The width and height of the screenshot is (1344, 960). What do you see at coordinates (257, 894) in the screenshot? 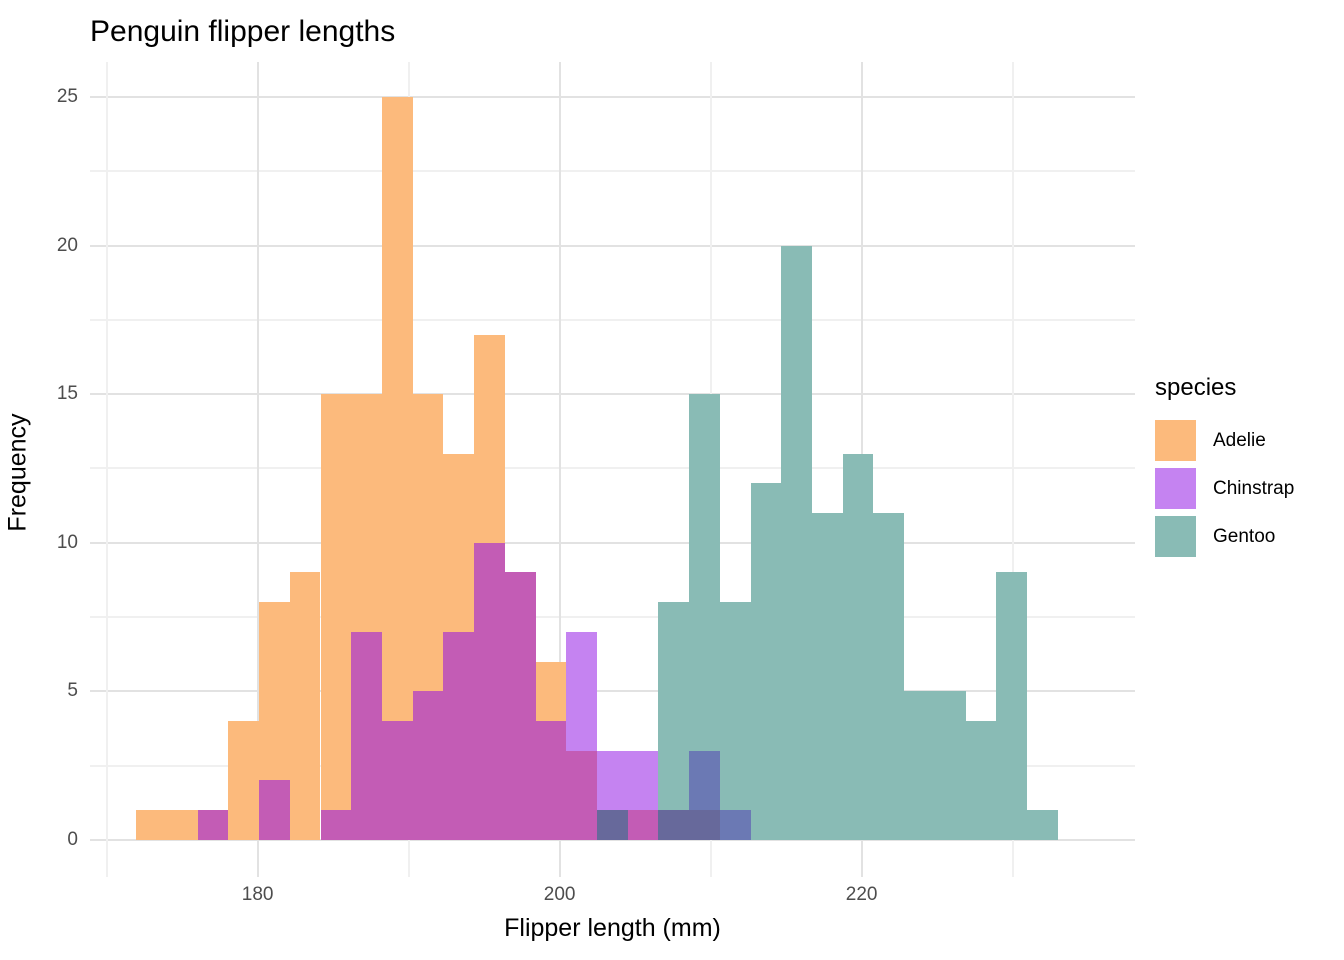
I see `x-tick-label: 180` at bounding box center [257, 894].